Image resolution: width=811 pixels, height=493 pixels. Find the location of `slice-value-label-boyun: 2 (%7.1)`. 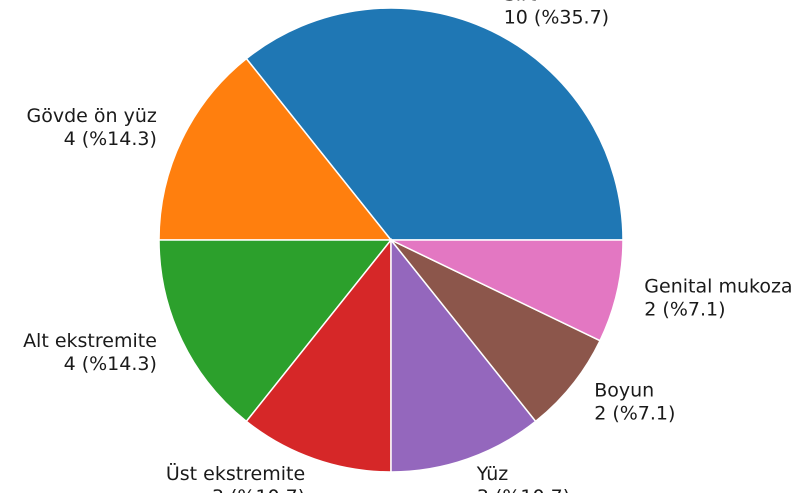

slice-value-label-boyun: 2 (%7.1) is located at coordinates (634, 414).